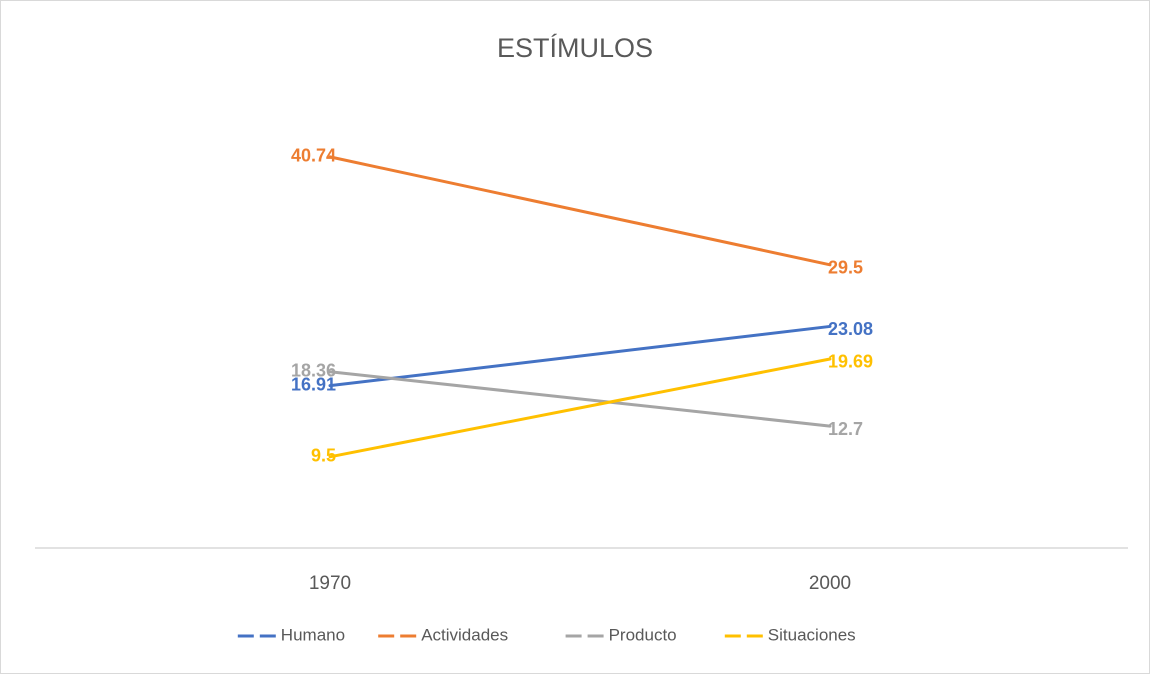 Image resolution: width=1150 pixels, height=674 pixels. What do you see at coordinates (845, 268) in the screenshot?
I see `data-label: 29.5` at bounding box center [845, 268].